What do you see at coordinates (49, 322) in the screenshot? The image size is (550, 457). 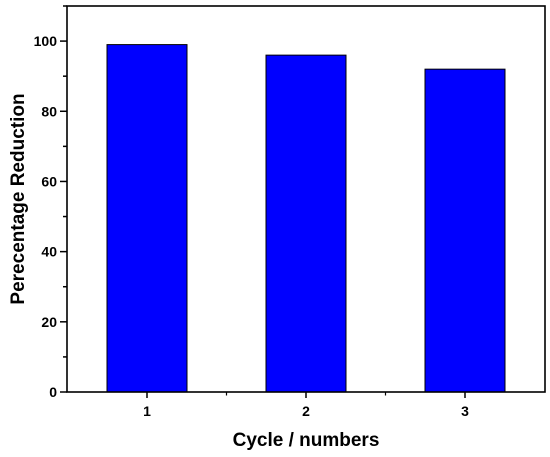 I see `y-tick-label: 20` at bounding box center [49, 322].